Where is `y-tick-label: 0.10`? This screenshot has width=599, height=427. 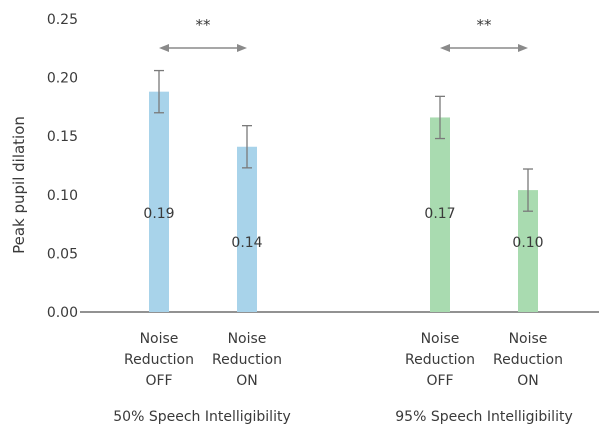 y-tick-label: 0.10 is located at coordinates (62, 196).